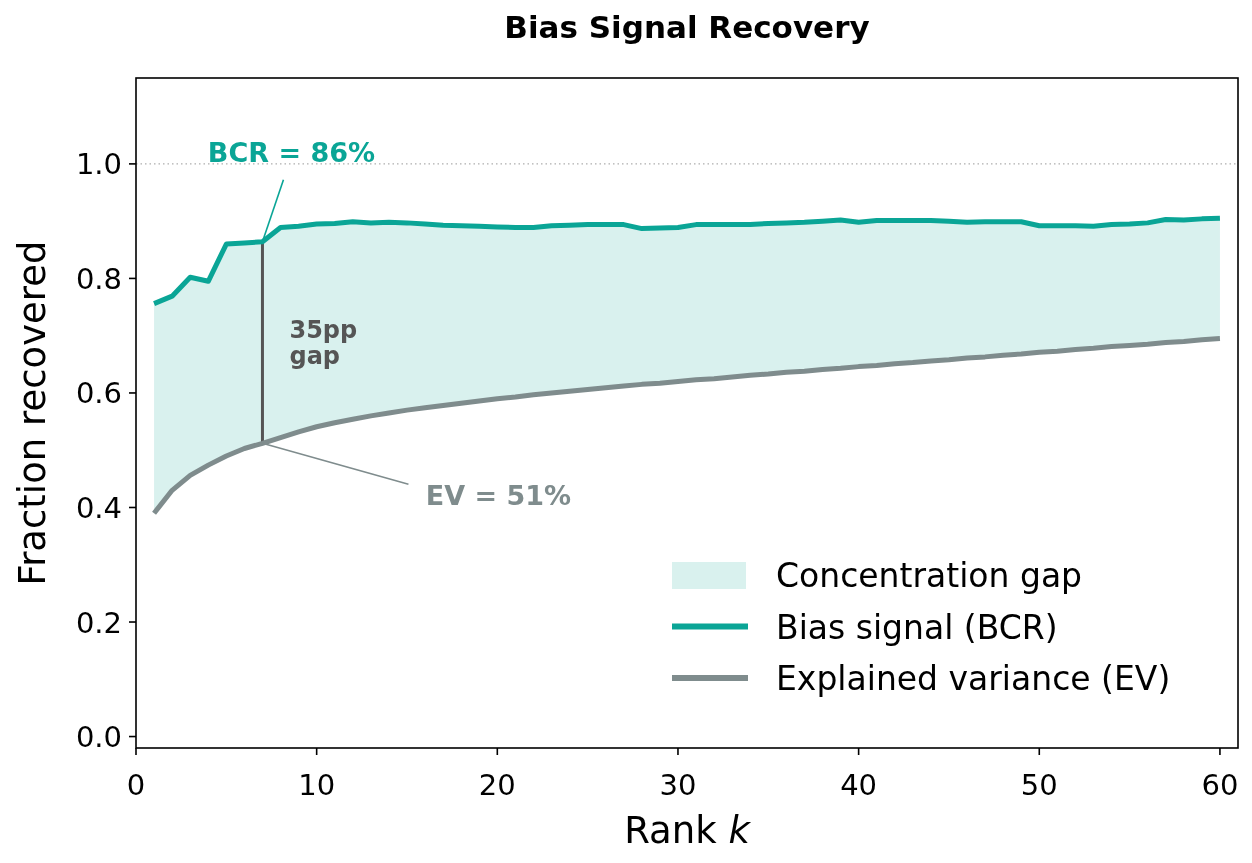 This screenshot has height=863, width=1252. What do you see at coordinates (498, 496) in the screenshot?
I see `annotation: EV = 51%` at bounding box center [498, 496].